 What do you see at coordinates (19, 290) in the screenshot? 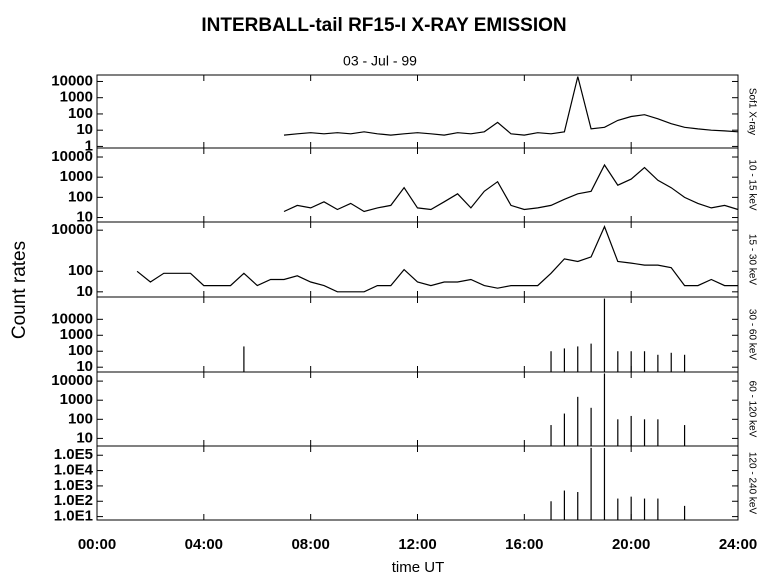
I see `y-axis-label: Count rates` at bounding box center [19, 290].